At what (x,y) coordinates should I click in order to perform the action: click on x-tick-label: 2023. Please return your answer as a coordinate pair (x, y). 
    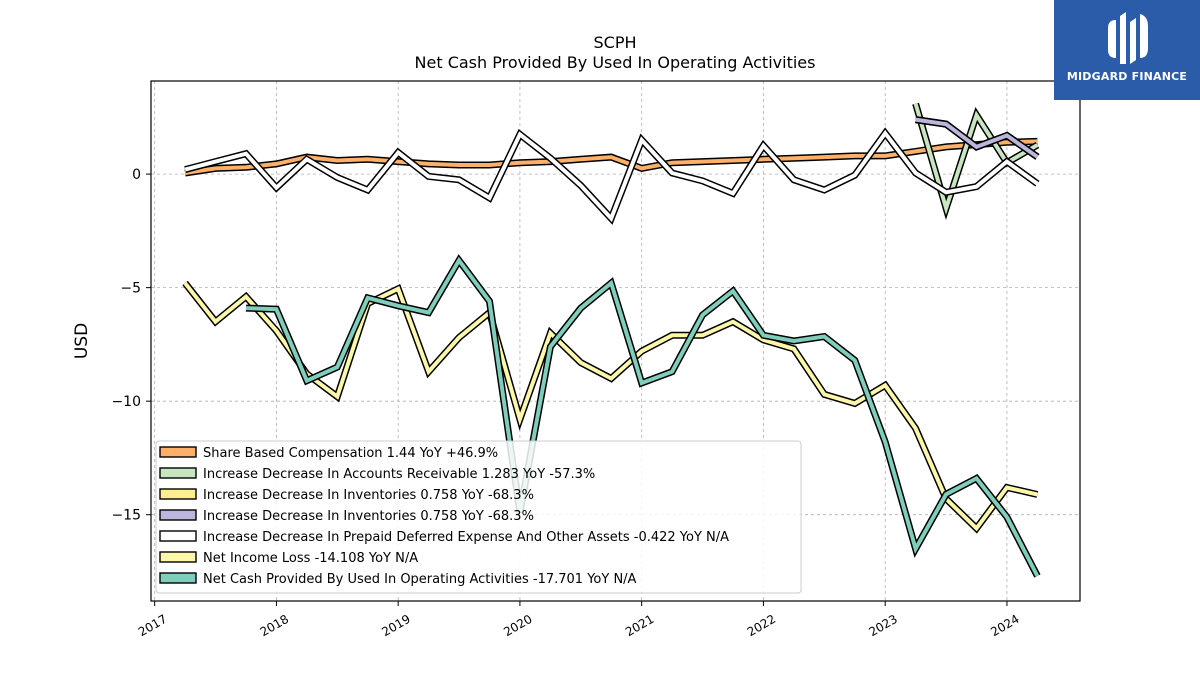
    Looking at the image, I should click on (882, 625).